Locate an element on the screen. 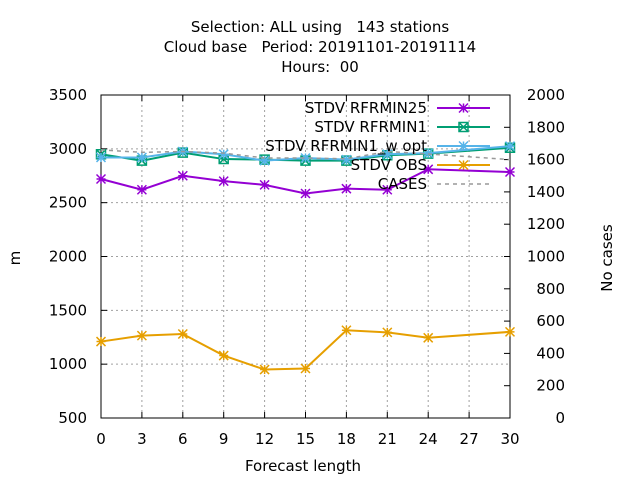  x-tick-label: 12 is located at coordinates (264, 439).